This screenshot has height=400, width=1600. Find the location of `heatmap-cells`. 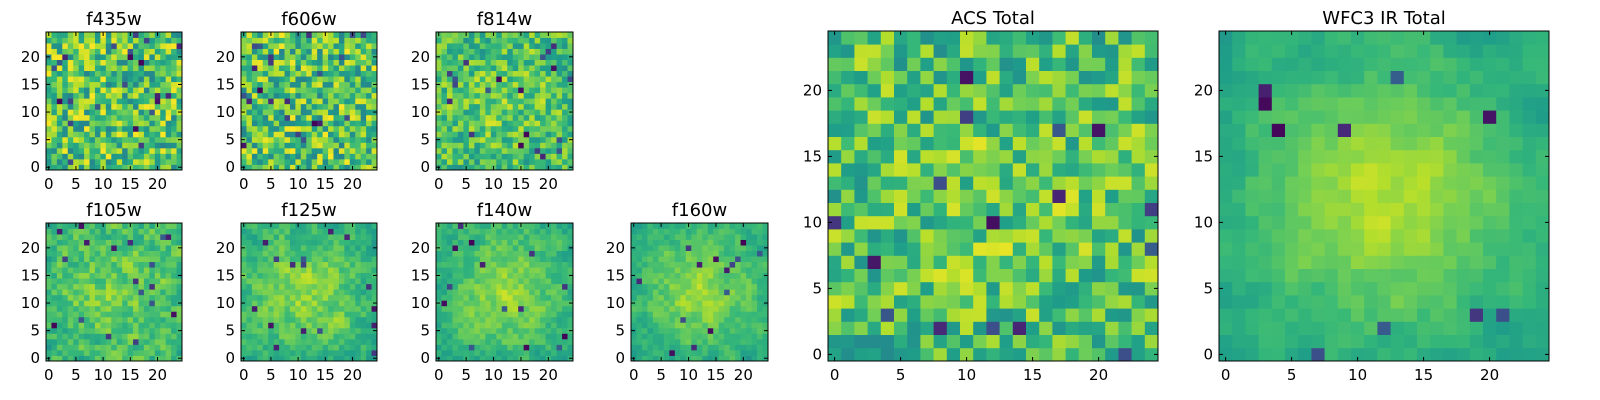

heatmap-cells is located at coordinates (114, 292).